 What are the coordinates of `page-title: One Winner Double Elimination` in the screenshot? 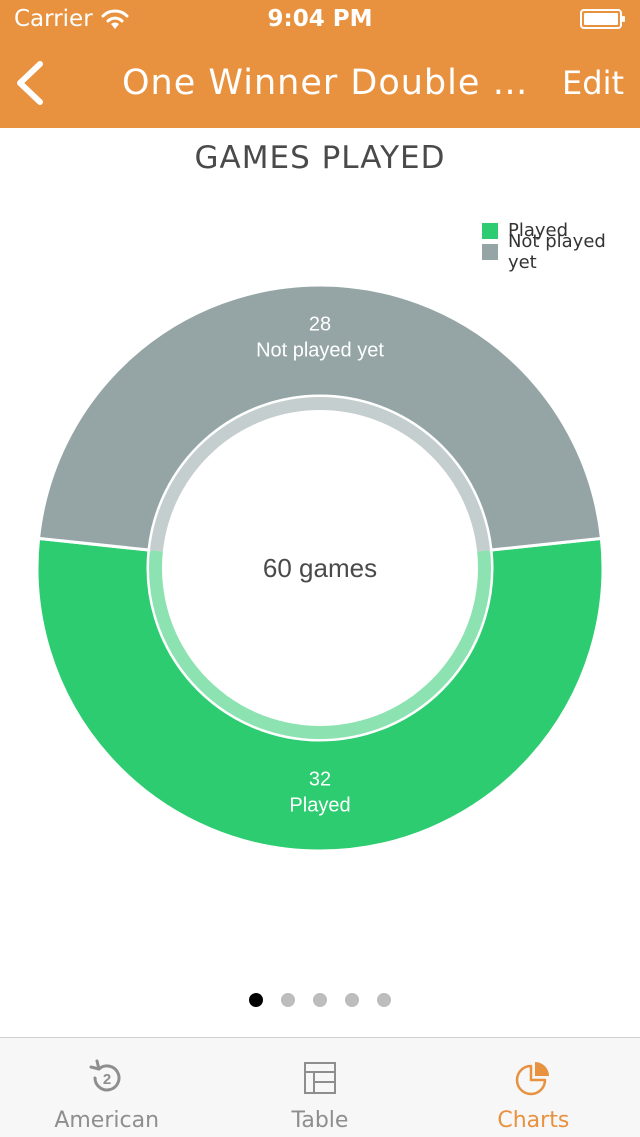 It's located at (332, 83).